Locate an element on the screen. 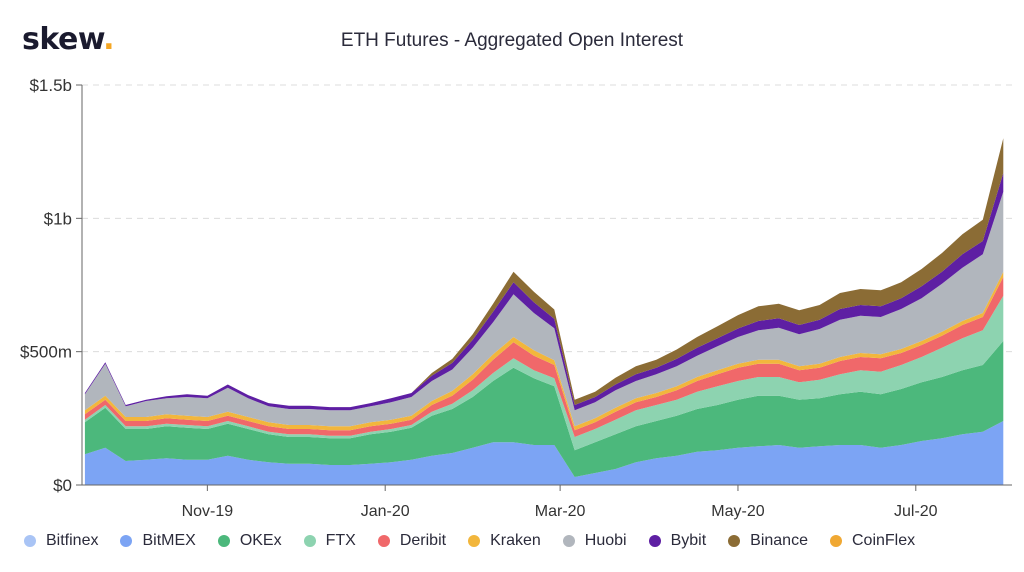 The width and height of the screenshot is (1024, 572). legend-item-bybit: Bybit is located at coordinates (677, 541).